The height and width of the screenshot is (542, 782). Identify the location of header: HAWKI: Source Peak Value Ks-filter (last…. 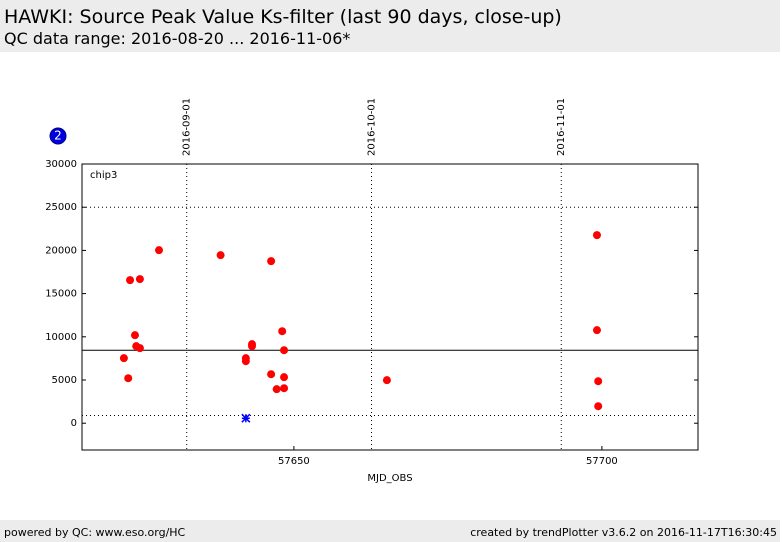
(390, 26).